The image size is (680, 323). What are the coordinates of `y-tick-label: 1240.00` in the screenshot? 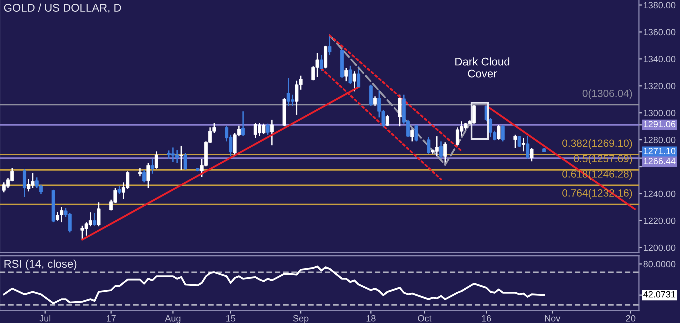 It's located at (660, 194).